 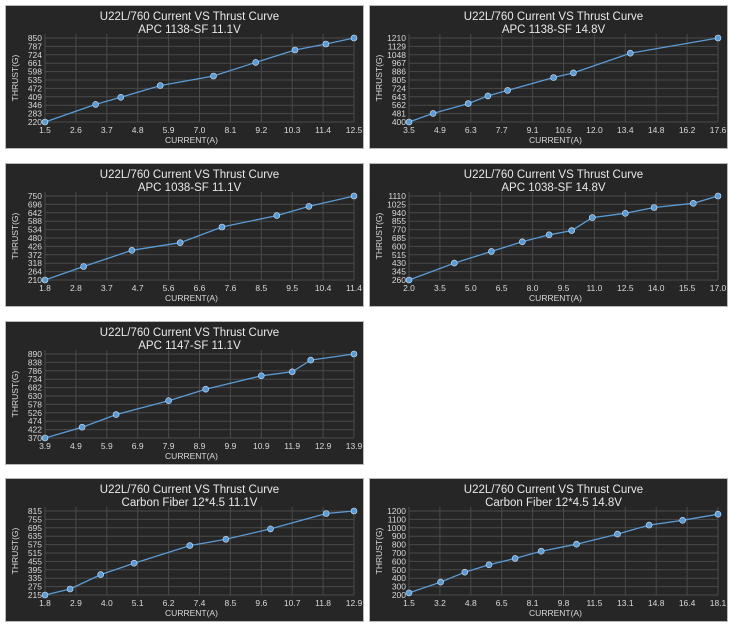 I want to click on x-tick-label: 3.5, so click(x=409, y=130).